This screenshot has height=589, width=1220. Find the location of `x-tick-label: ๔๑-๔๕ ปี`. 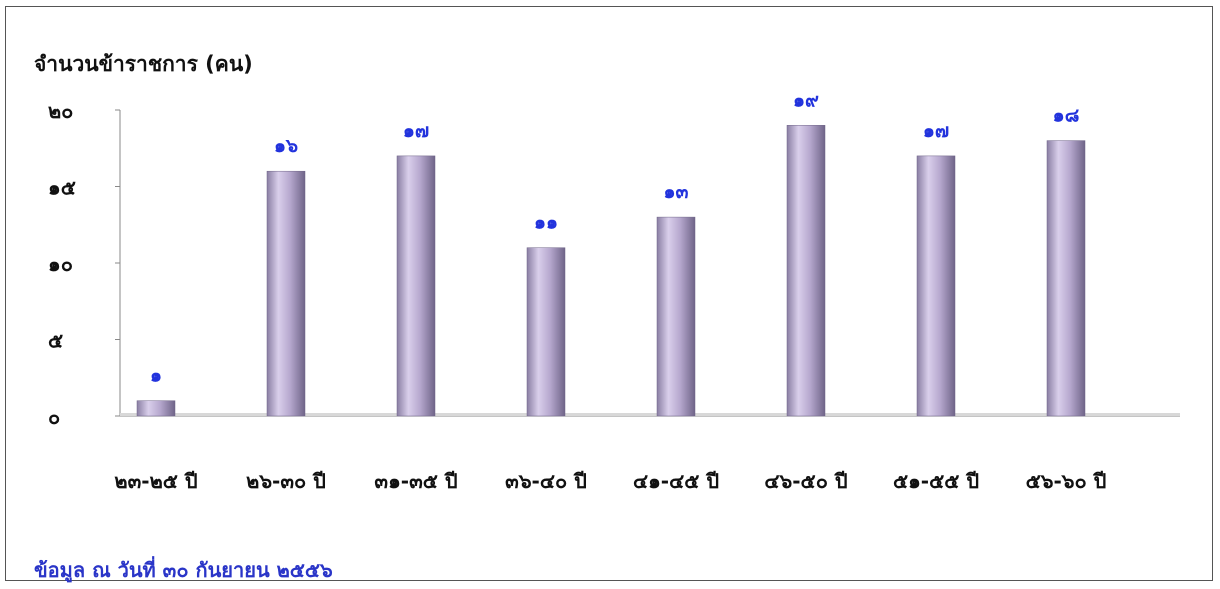

x-tick-label: ๔๑-๔๕ ปี is located at coordinates (676, 481).